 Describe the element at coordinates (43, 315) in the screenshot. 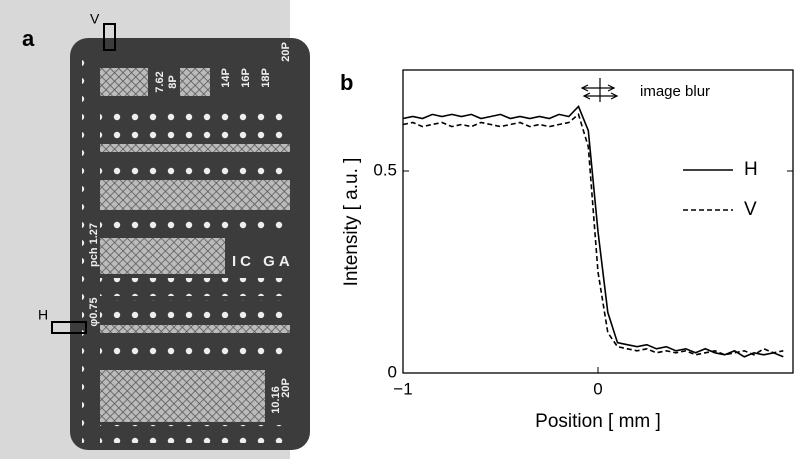

I see `marker-label: H` at that location.